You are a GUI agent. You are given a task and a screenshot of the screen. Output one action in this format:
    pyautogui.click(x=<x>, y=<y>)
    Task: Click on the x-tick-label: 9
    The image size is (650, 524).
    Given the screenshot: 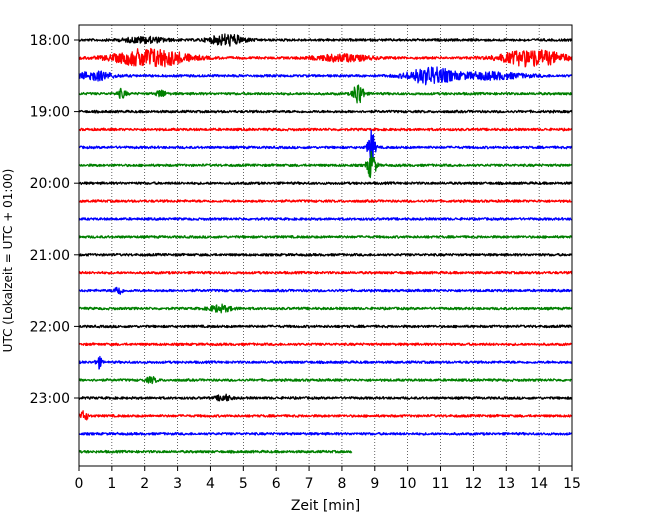 What is the action you would take?
    pyautogui.click(x=374, y=484)
    